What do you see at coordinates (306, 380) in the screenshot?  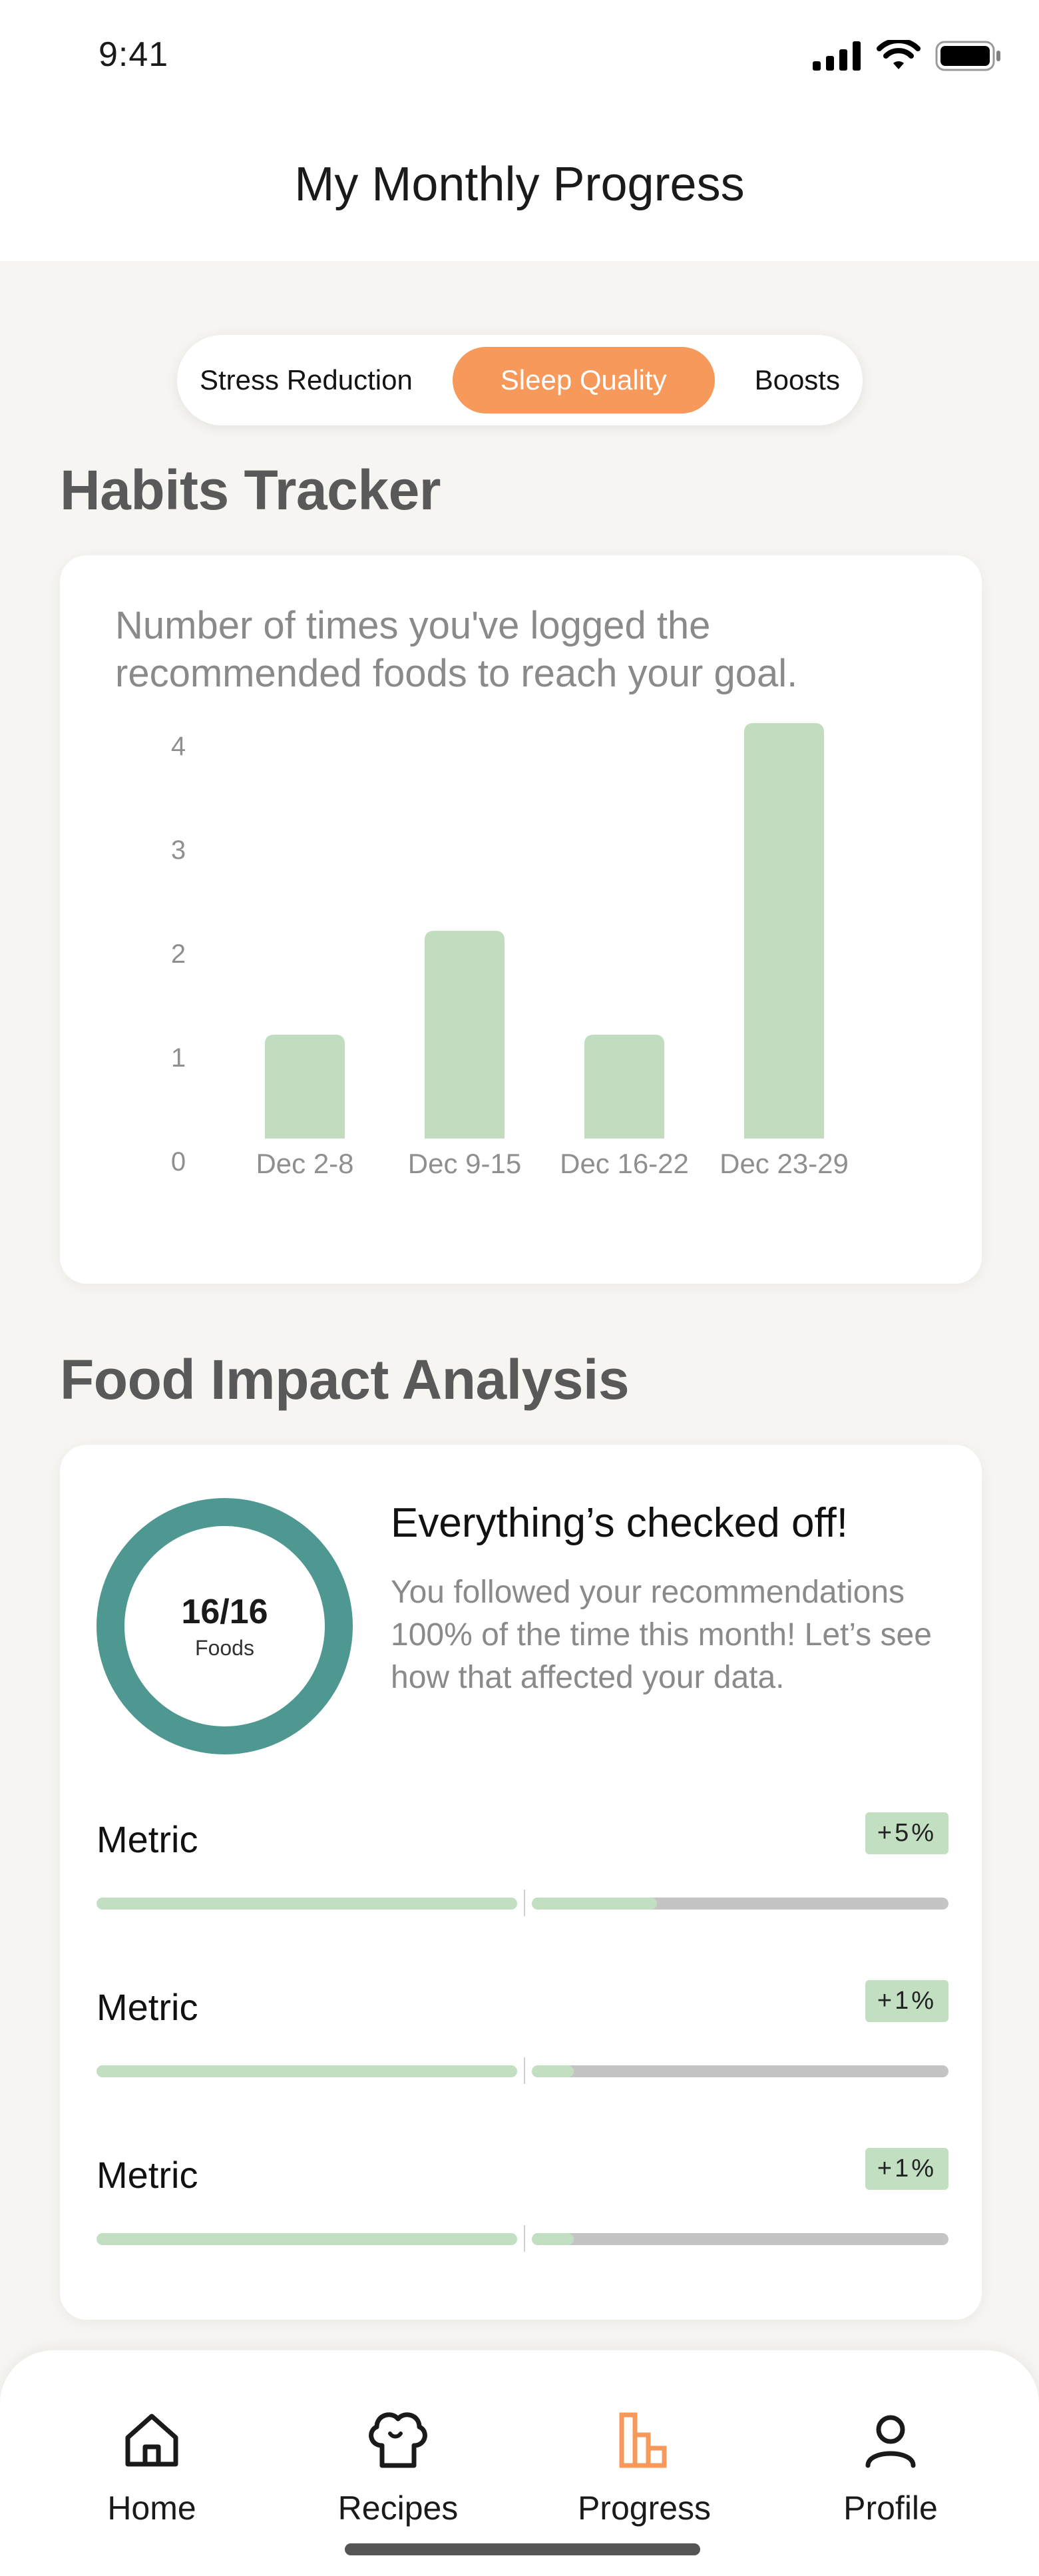 I see `segment-stress-reduction: Stress Reduction` at bounding box center [306, 380].